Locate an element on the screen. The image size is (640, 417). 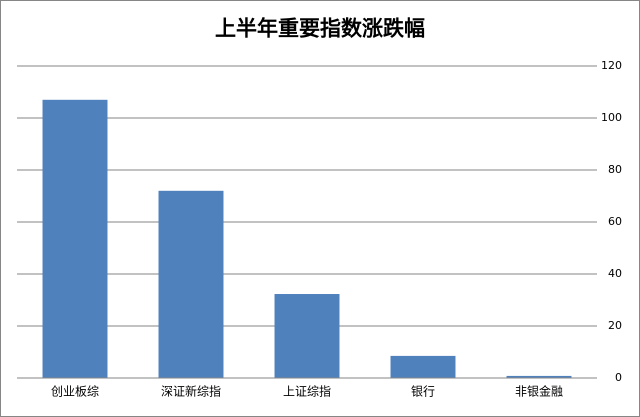
x-tick-label: 非银金融 is located at coordinates (539, 391).